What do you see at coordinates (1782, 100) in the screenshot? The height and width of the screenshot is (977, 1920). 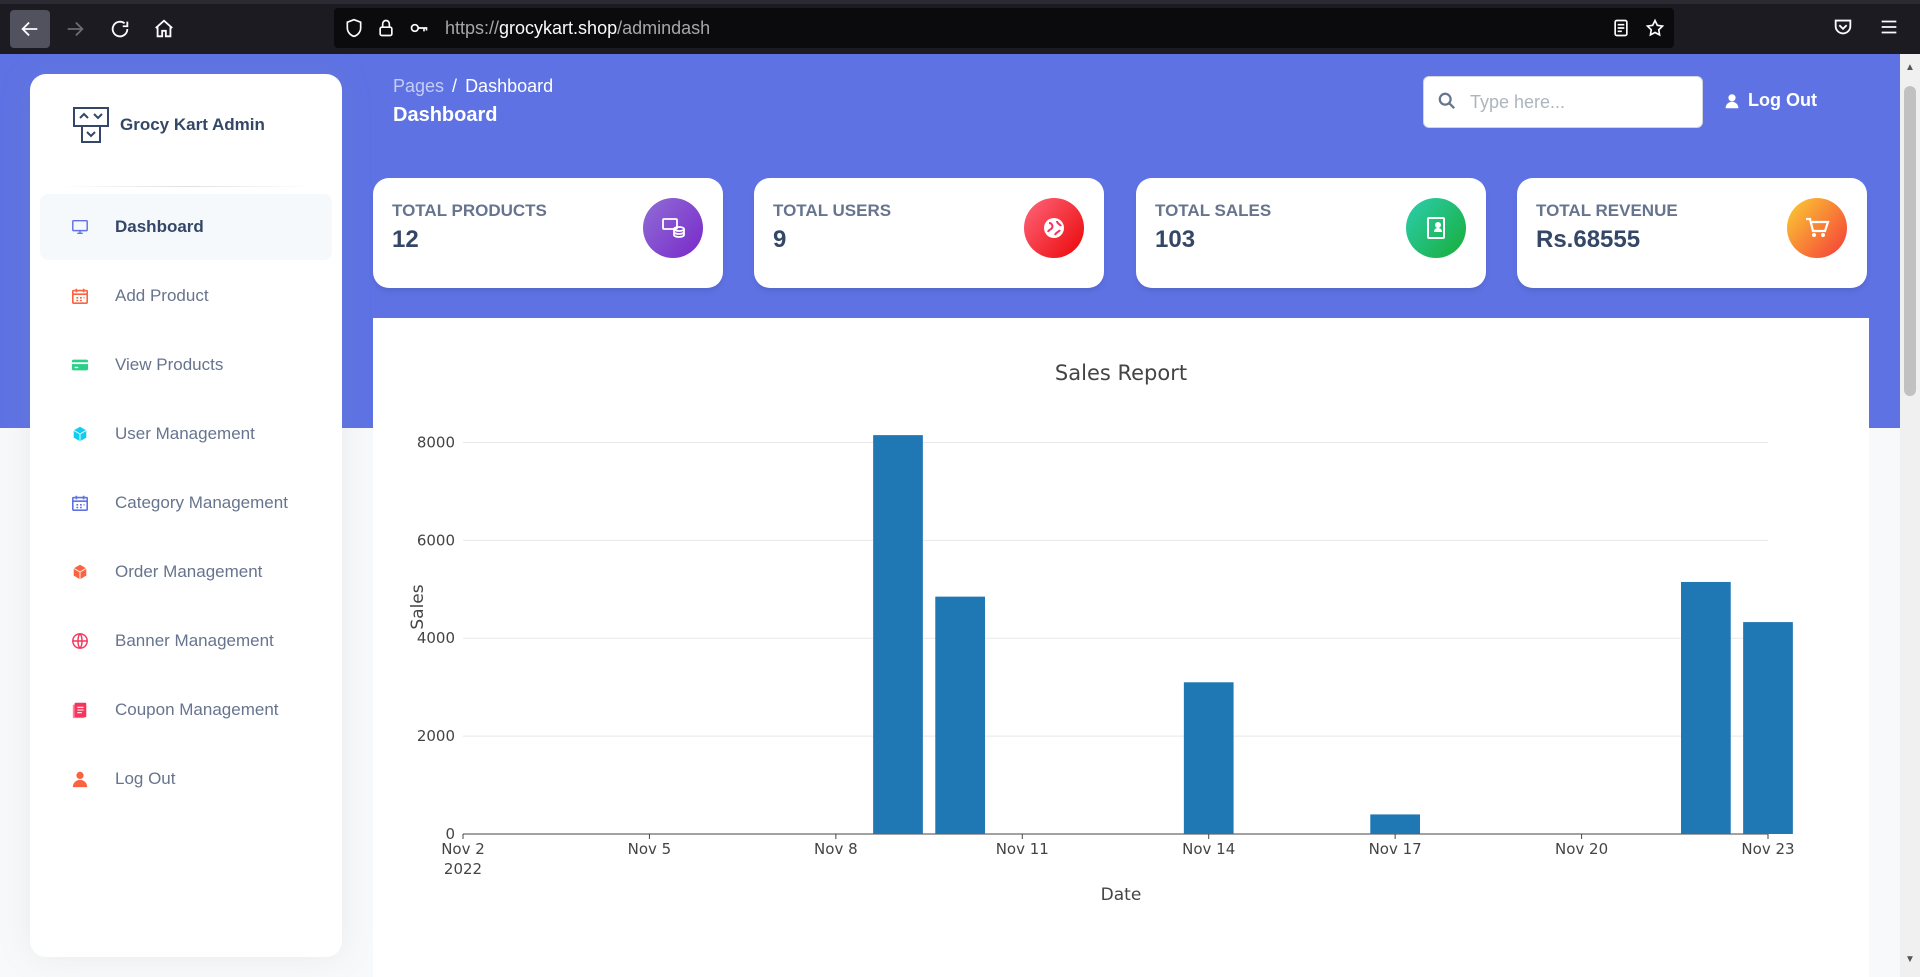 I see `logout-label: Log Out` at bounding box center [1782, 100].